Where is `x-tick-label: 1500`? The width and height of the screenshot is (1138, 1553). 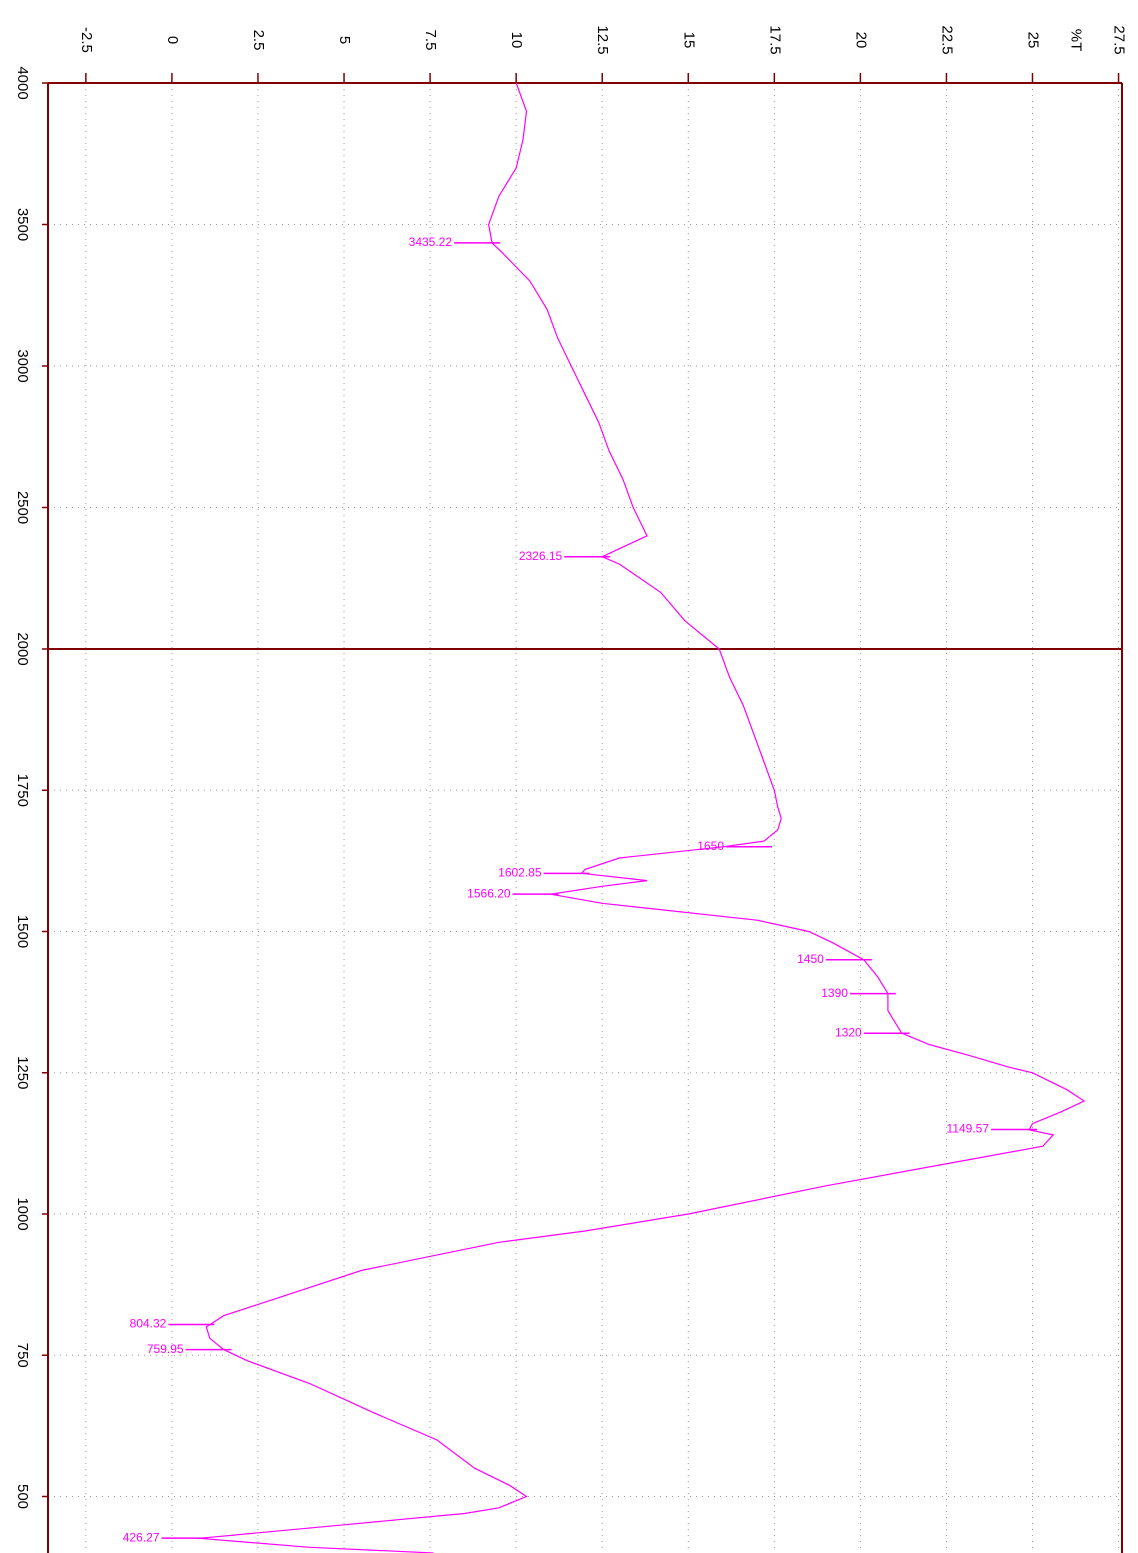
x-tick-label: 1500 is located at coordinates (22, 931).